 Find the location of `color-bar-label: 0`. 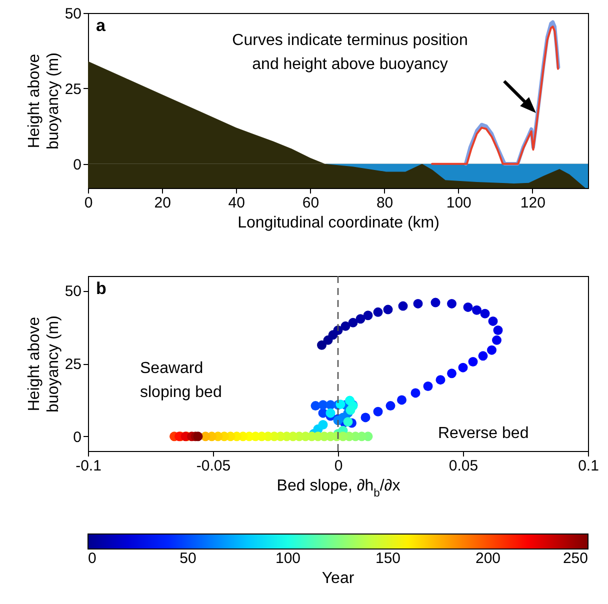

color-bar-label: 0 is located at coordinates (92, 558).